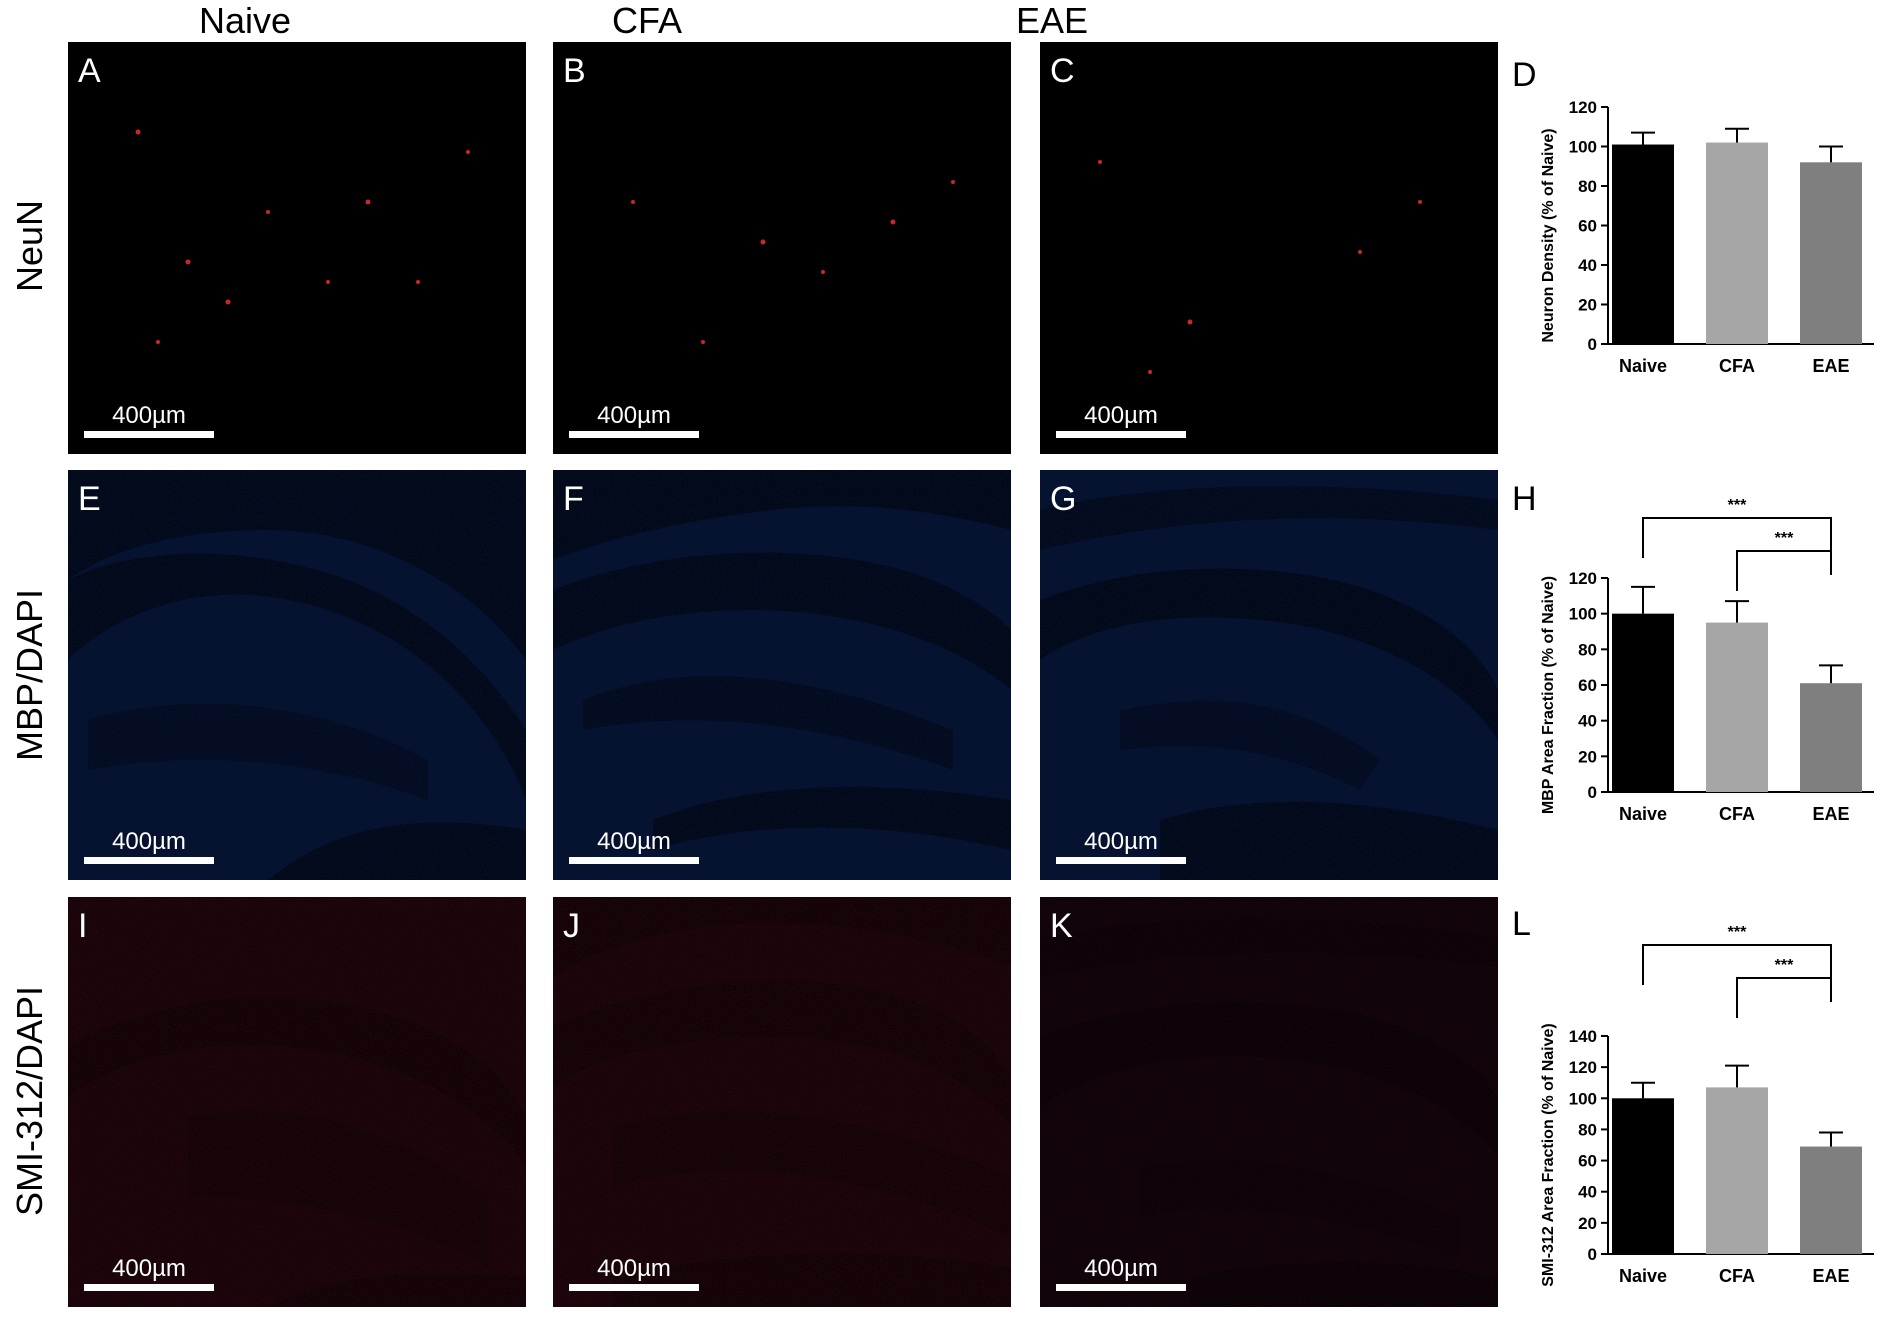 This screenshot has width=1896, height=1323. Describe the element at coordinates (1062, 71) in the screenshot. I see `panel-label-c: C` at that location.